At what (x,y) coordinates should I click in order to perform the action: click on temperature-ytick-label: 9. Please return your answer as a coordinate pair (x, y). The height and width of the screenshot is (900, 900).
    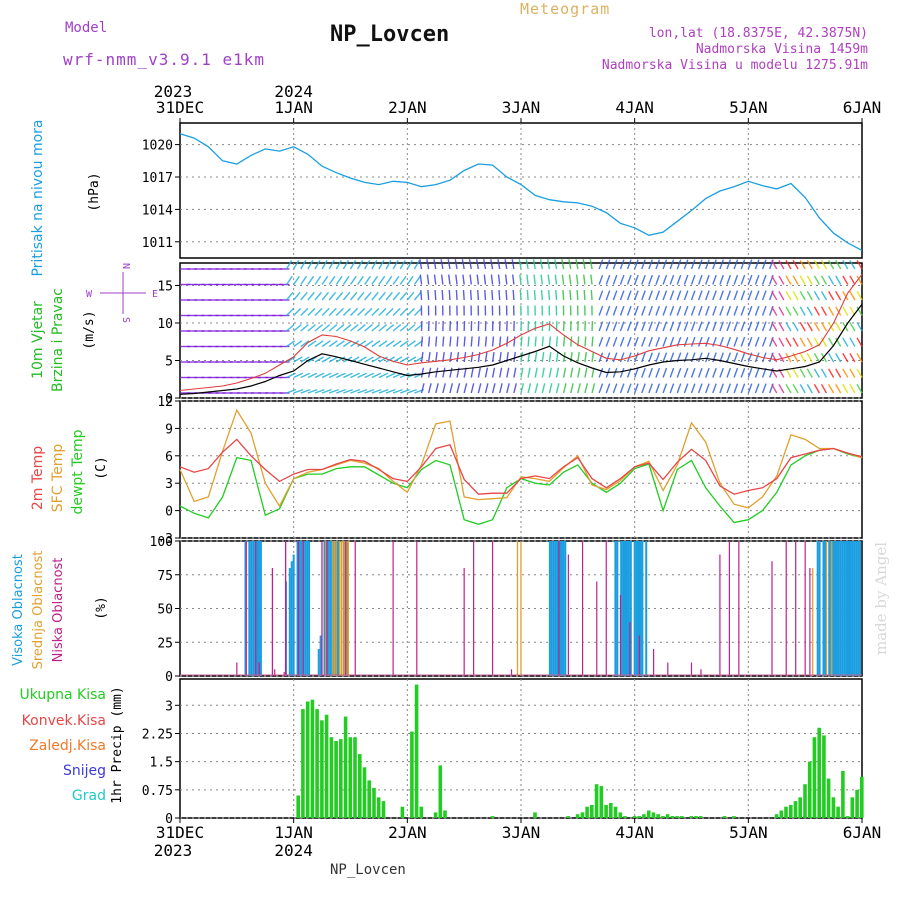
    Looking at the image, I should click on (169, 429).